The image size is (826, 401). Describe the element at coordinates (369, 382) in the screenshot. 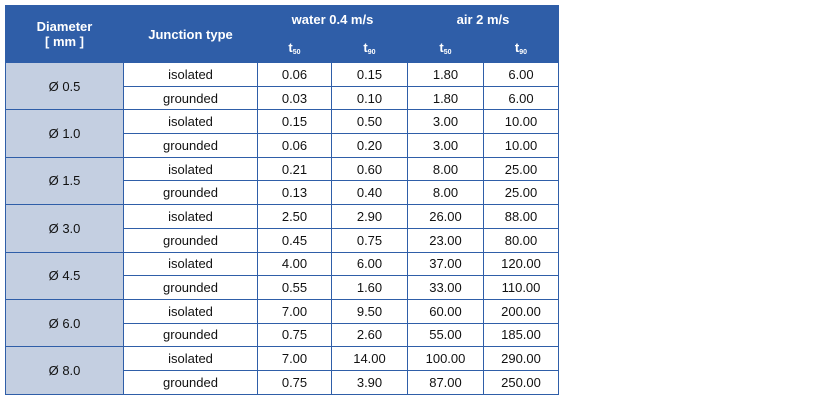

I see `value-cell: 3.90` at that location.